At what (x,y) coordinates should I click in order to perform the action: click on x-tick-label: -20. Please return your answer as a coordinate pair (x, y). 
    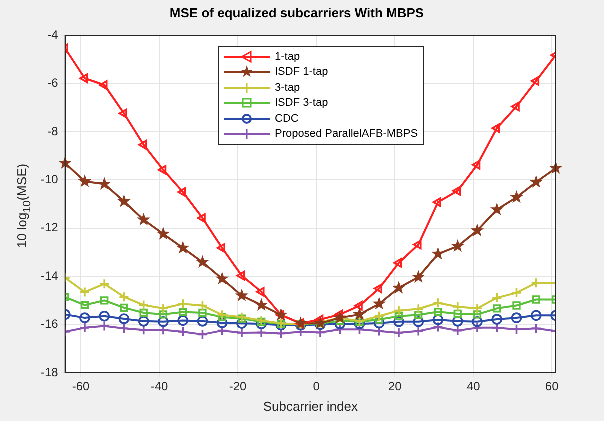
    Looking at the image, I should click on (238, 387).